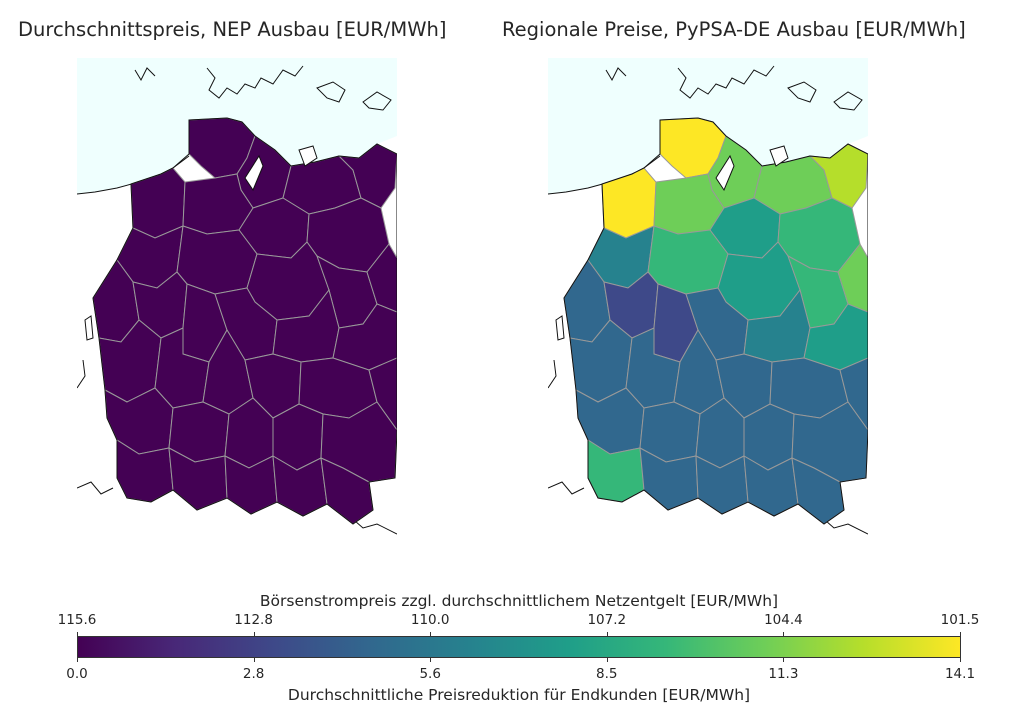 The height and width of the screenshot is (720, 1024). What do you see at coordinates (607, 620) in the screenshot?
I see `colorbar-top-tick-label: 107.2` at bounding box center [607, 620].